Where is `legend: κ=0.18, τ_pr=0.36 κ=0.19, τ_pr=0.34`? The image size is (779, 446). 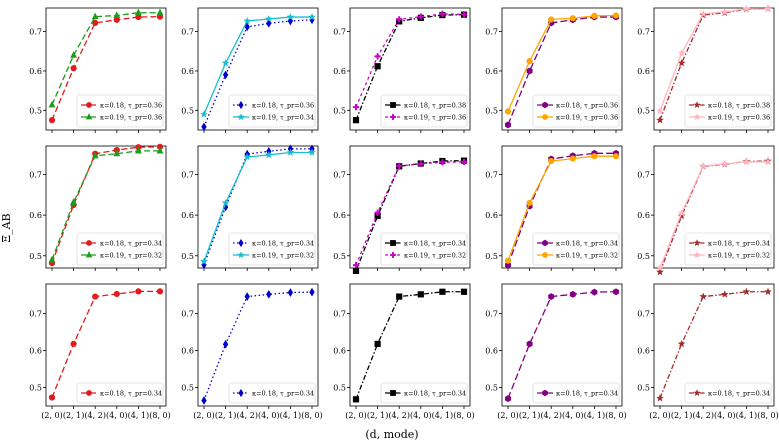 legend: κ=0.18, τ_pr=0.36 κ=0.19, τ_pr=0.34 is located at coordinates (272, 111).